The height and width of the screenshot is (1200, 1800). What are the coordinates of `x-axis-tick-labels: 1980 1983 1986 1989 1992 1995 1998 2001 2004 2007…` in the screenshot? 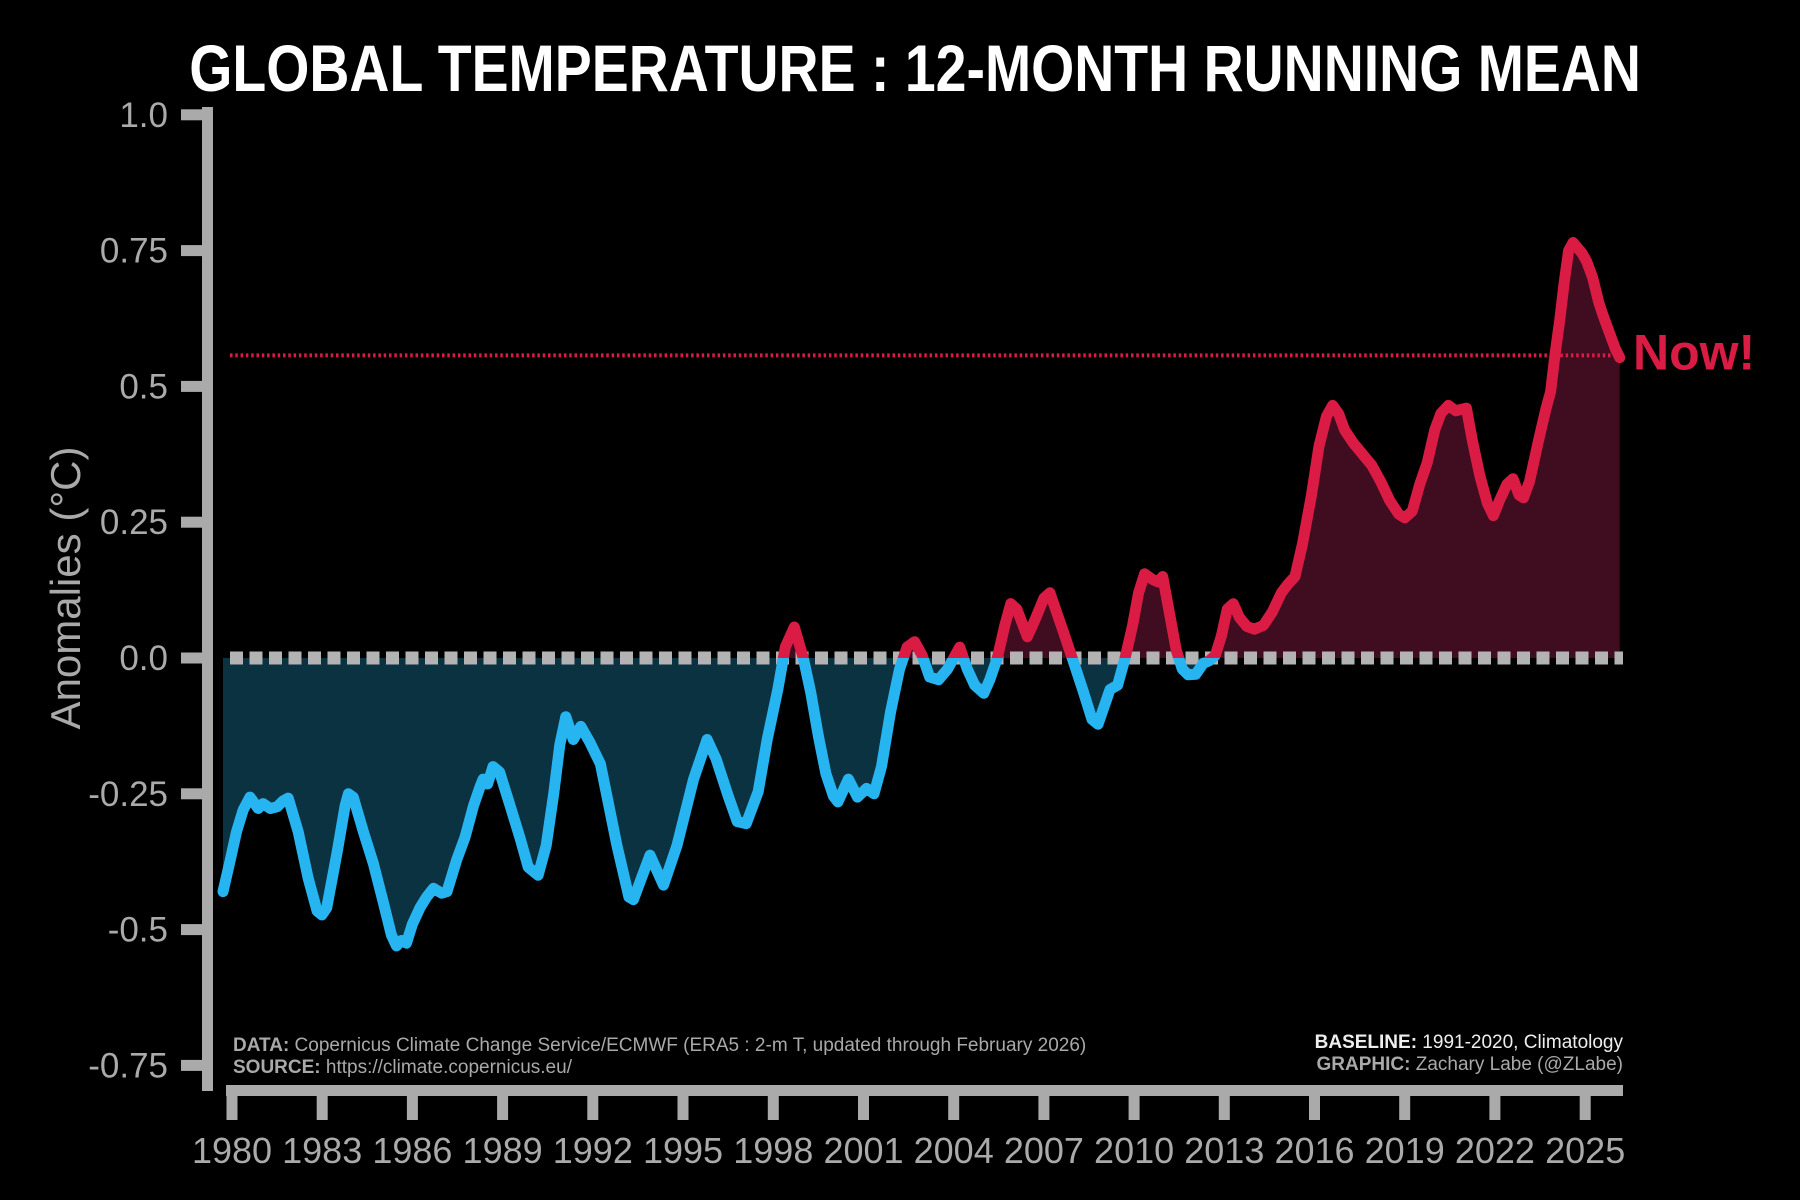 It's located at (908, 1150).